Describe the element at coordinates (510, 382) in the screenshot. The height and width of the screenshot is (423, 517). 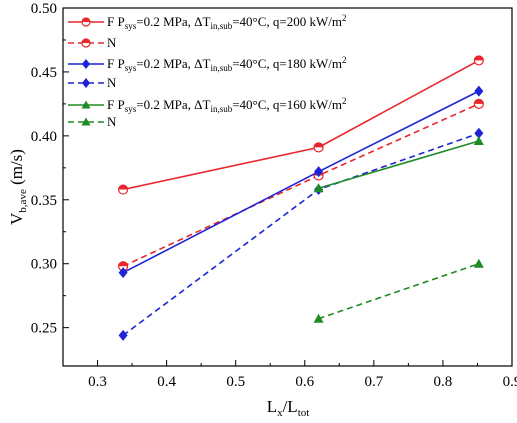
I see `x-tick-label: 0.9` at that location.